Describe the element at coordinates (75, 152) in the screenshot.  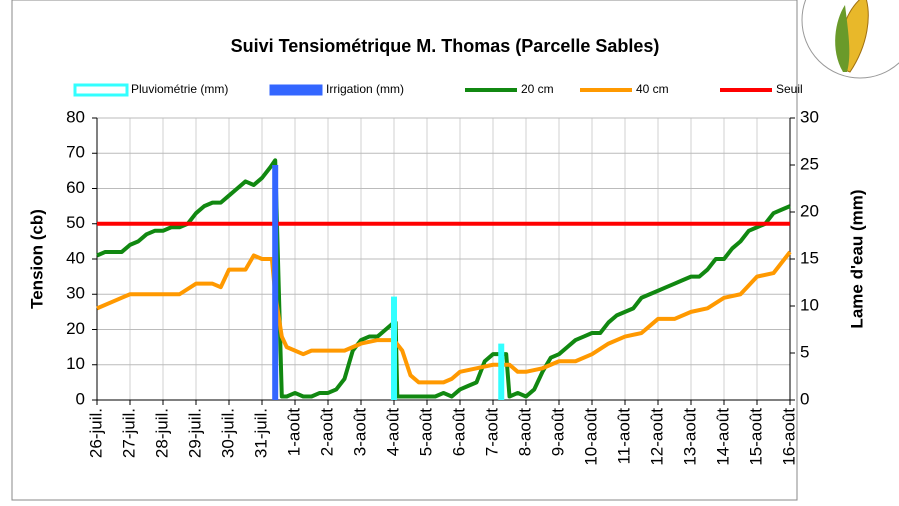
I see `y-tick-label: 70` at that location.